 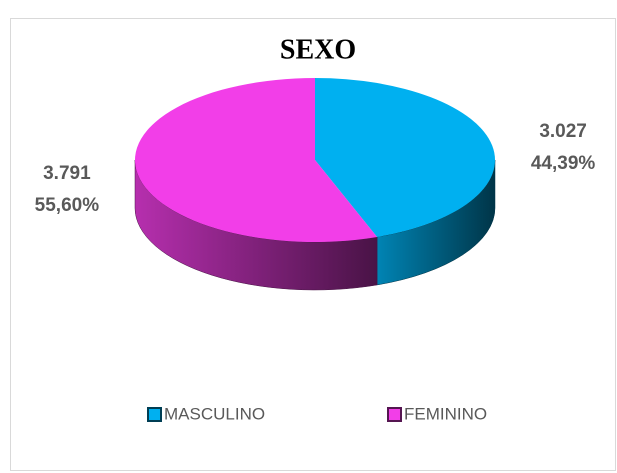 What do you see at coordinates (318, 49) in the screenshot?
I see `chart-title: SEXO` at bounding box center [318, 49].